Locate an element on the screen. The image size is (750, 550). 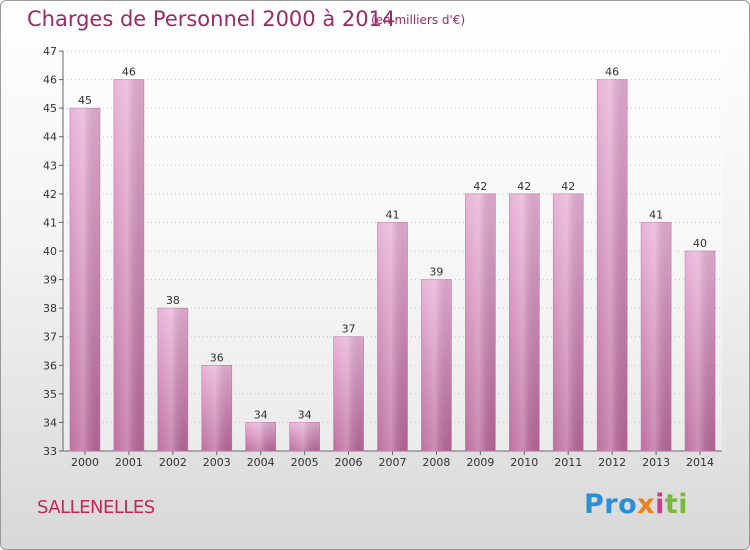
data-label: 36 is located at coordinates (217, 357).